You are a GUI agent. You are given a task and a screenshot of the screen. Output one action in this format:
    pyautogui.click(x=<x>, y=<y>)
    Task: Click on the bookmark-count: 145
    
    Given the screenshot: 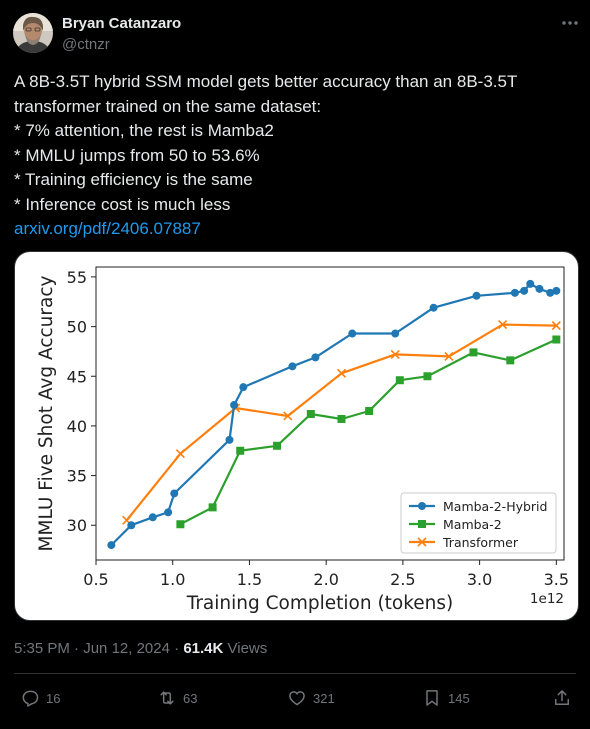 What is the action you would take?
    pyautogui.click(x=459, y=698)
    